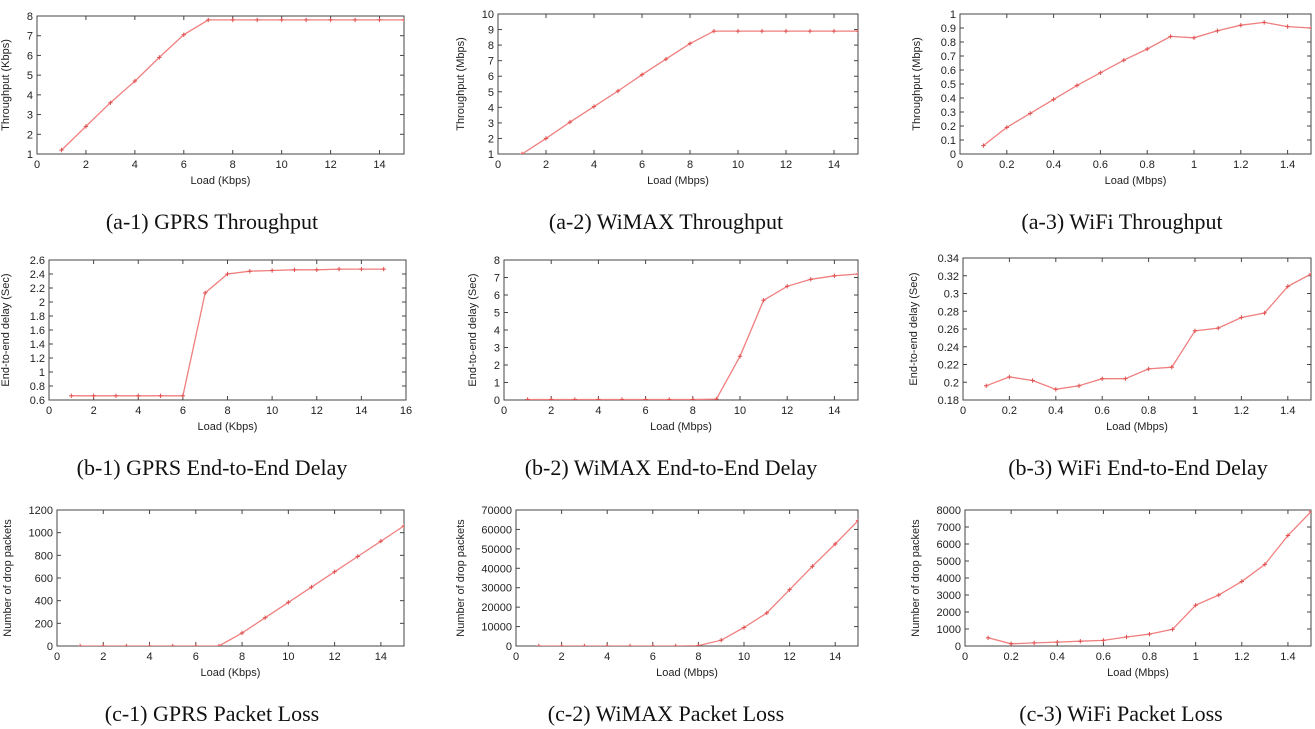 The width and height of the screenshot is (1315, 729). I want to click on y-tick-label: 800, so click(44, 556).